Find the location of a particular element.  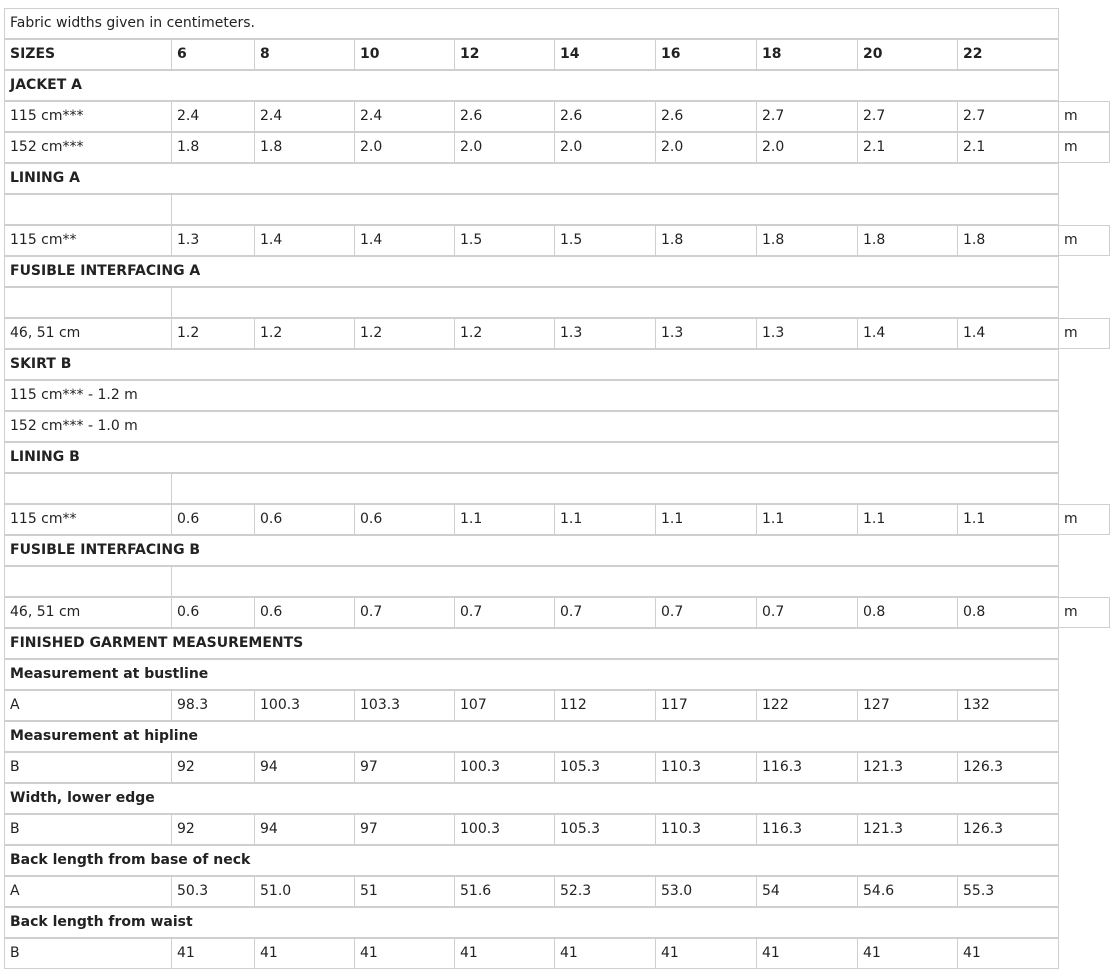

section-title-row: LINING B is located at coordinates (531, 457).